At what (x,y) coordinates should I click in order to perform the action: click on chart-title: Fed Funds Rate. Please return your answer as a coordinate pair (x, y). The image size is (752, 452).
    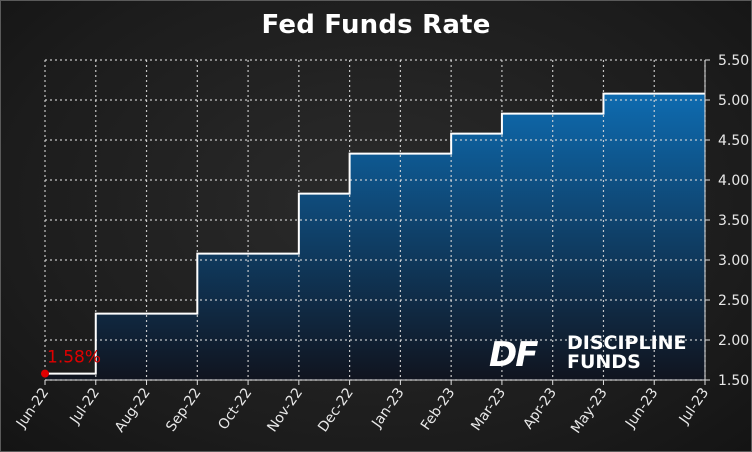
    Looking at the image, I should click on (376, 25).